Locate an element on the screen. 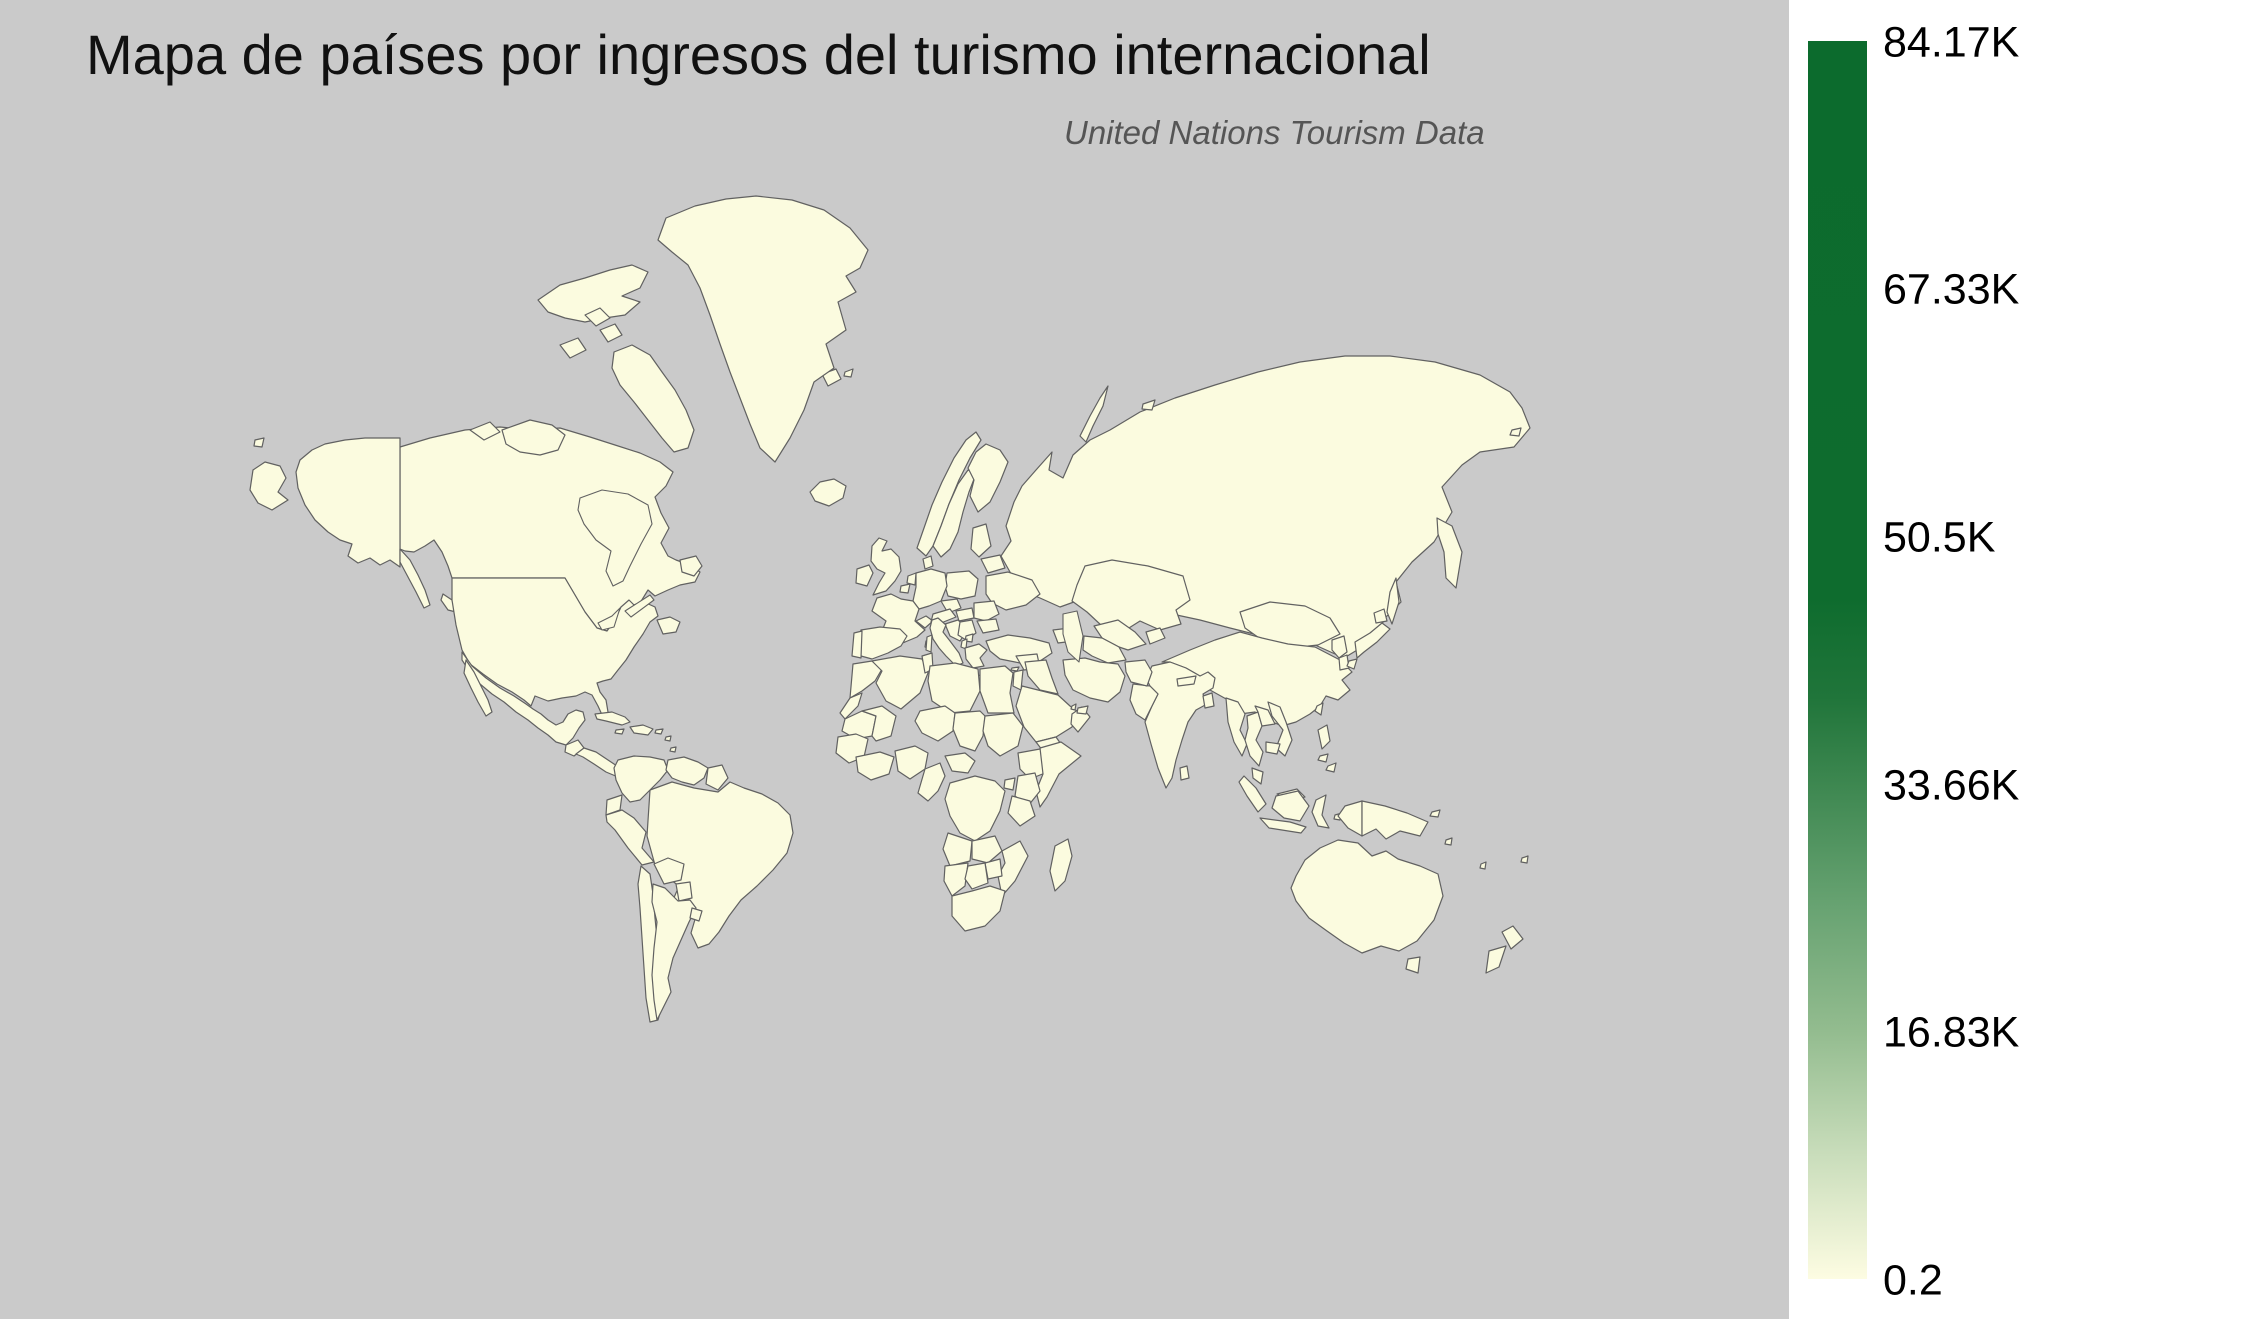 Image resolution: width=2268 pixels, height=1319 pixels. country-indonesia-sumatra is located at coordinates (1252, 794).